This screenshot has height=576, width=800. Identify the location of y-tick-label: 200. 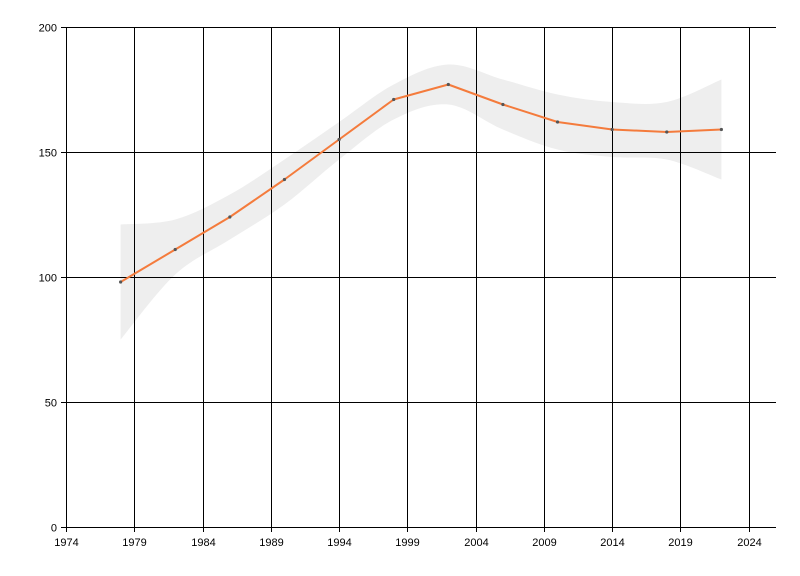
(48, 29).